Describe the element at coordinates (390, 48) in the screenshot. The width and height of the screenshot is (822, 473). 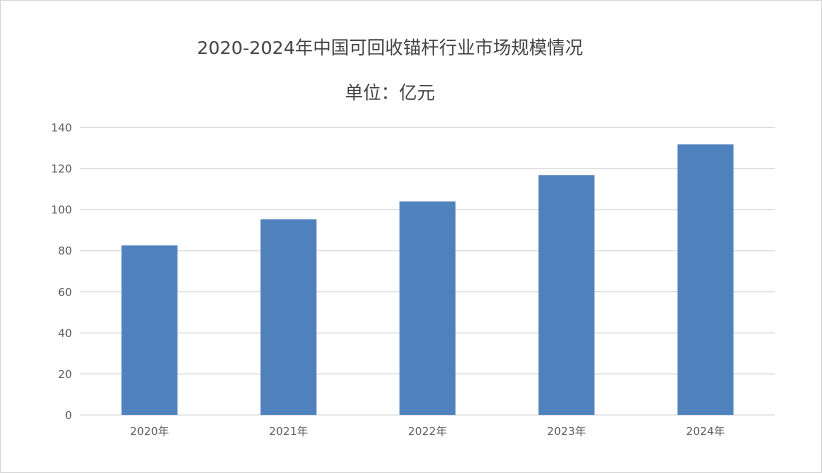
I see `chart-title: 2020-2024年中国可回收锚杆行业市场规模情况` at that location.